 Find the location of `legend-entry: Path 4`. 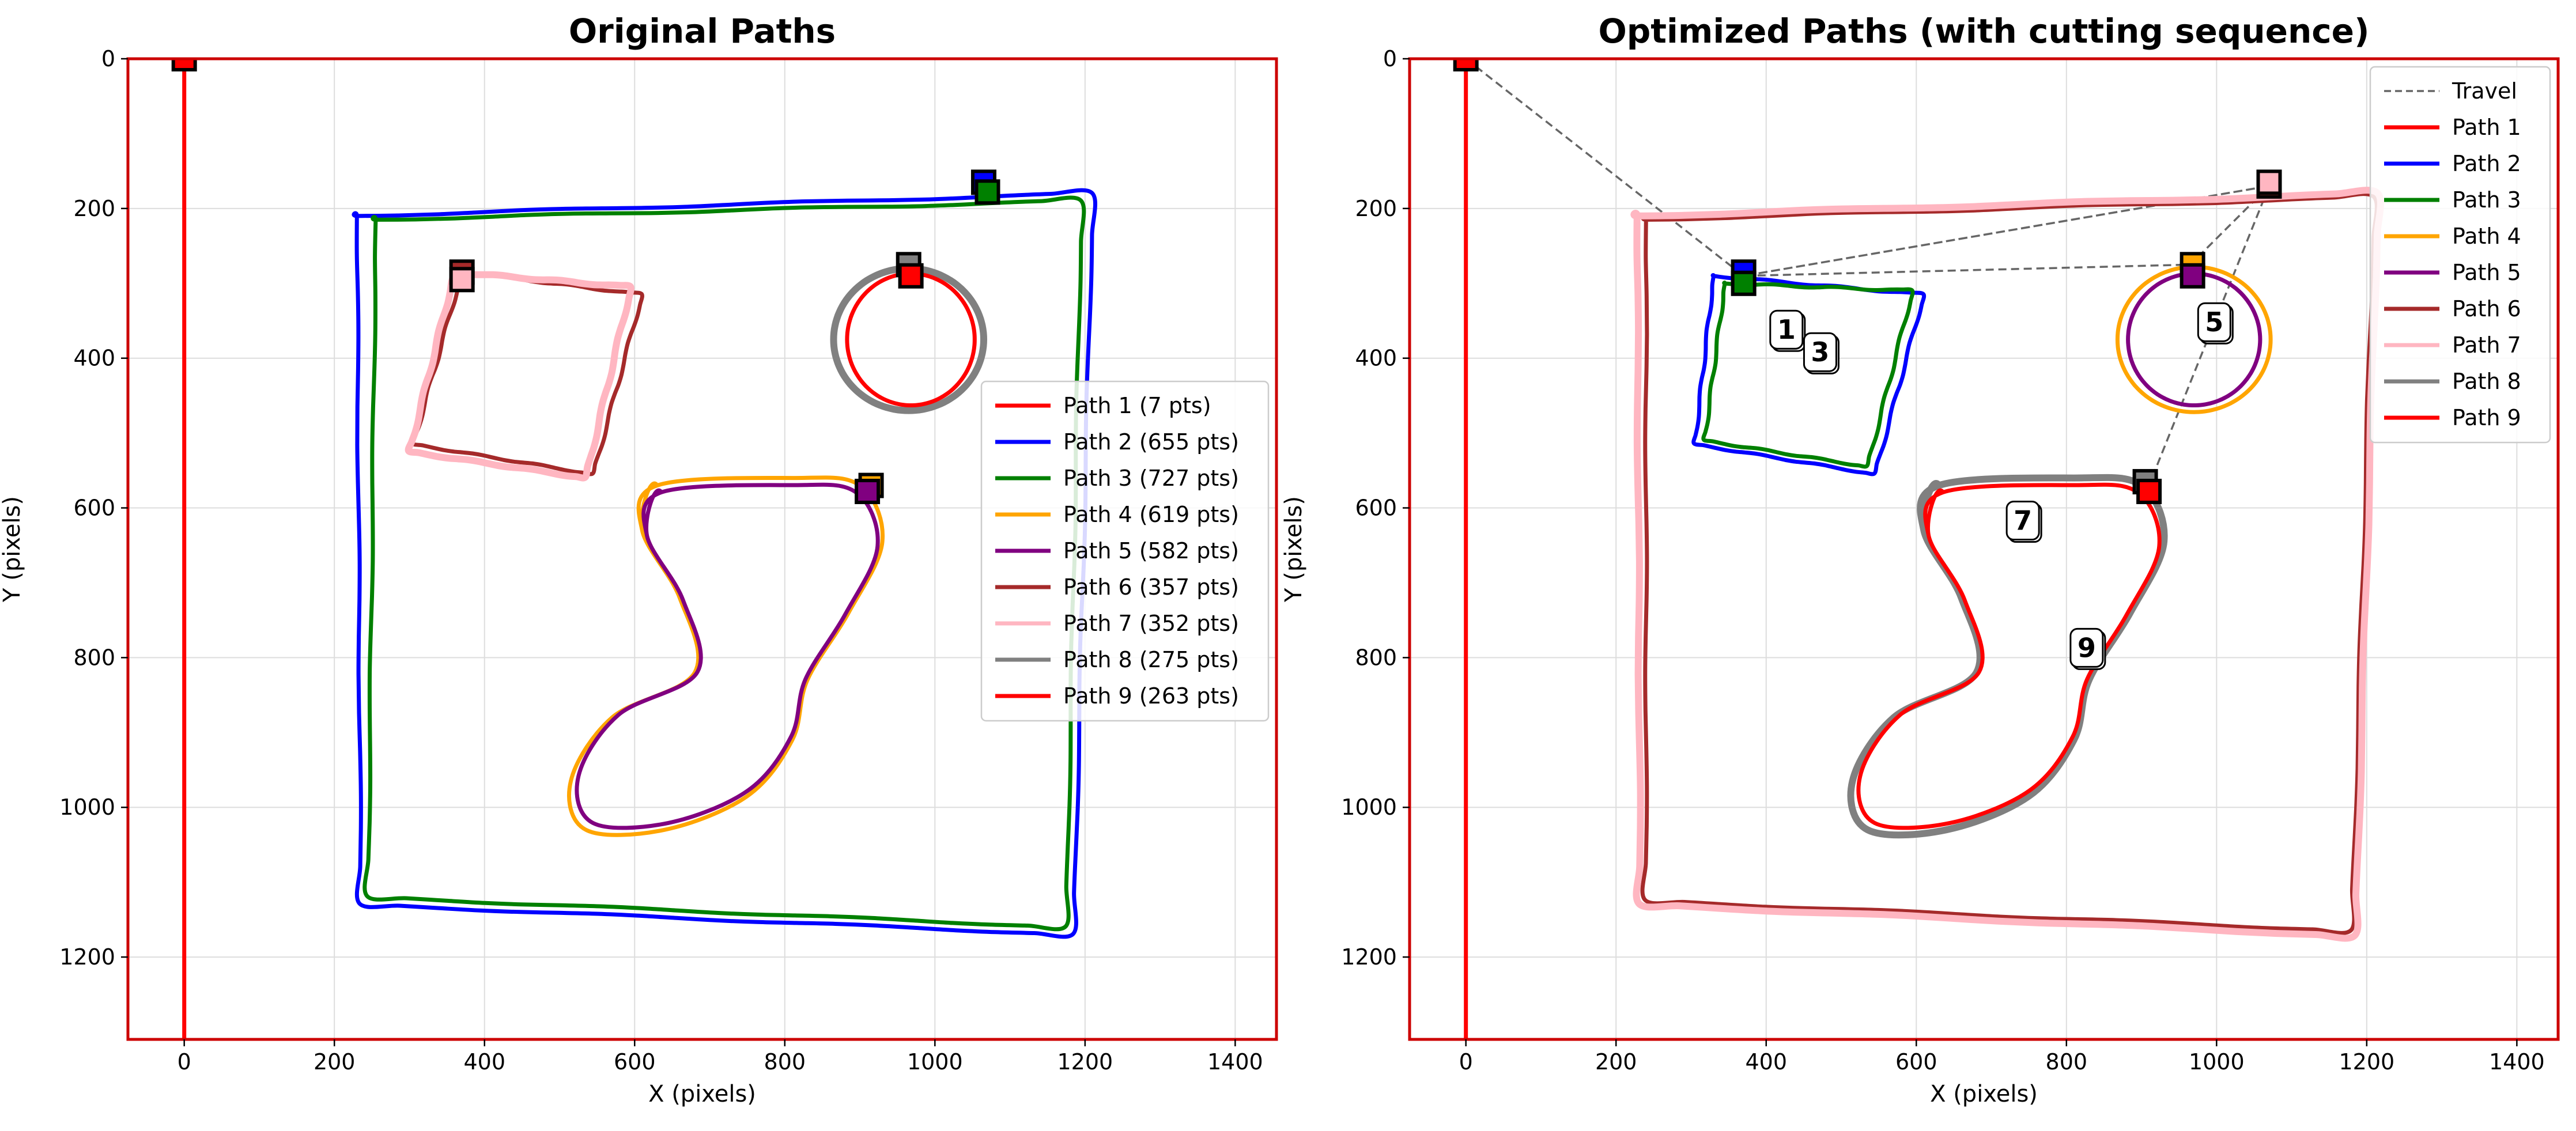

legend-entry: Path 4 is located at coordinates (2452, 236).